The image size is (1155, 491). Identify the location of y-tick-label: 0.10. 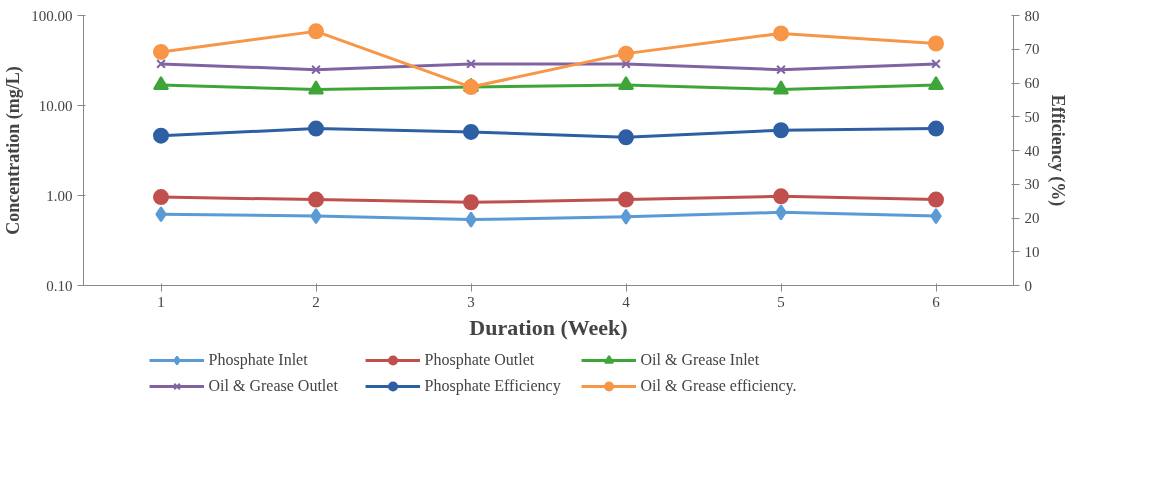
(59, 285).